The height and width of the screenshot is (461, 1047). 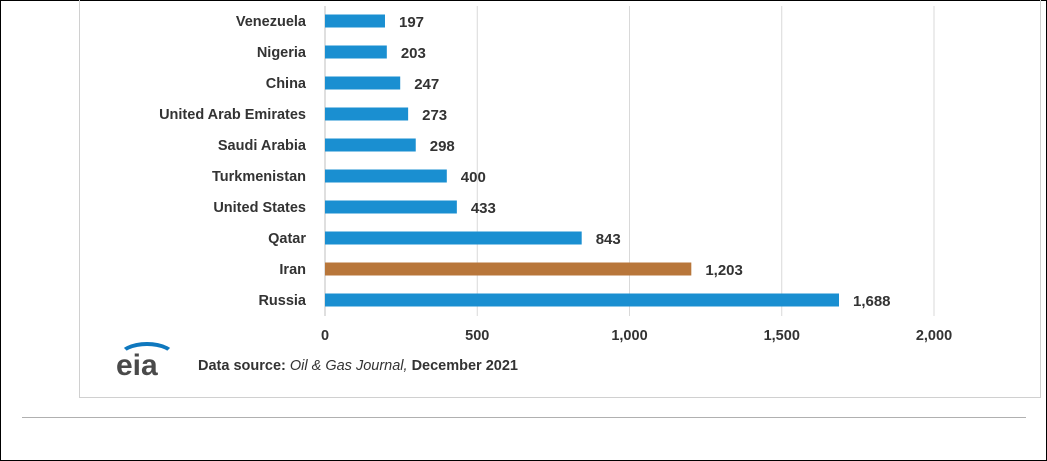 I want to click on category-label-8: Iran, so click(x=292, y=270).